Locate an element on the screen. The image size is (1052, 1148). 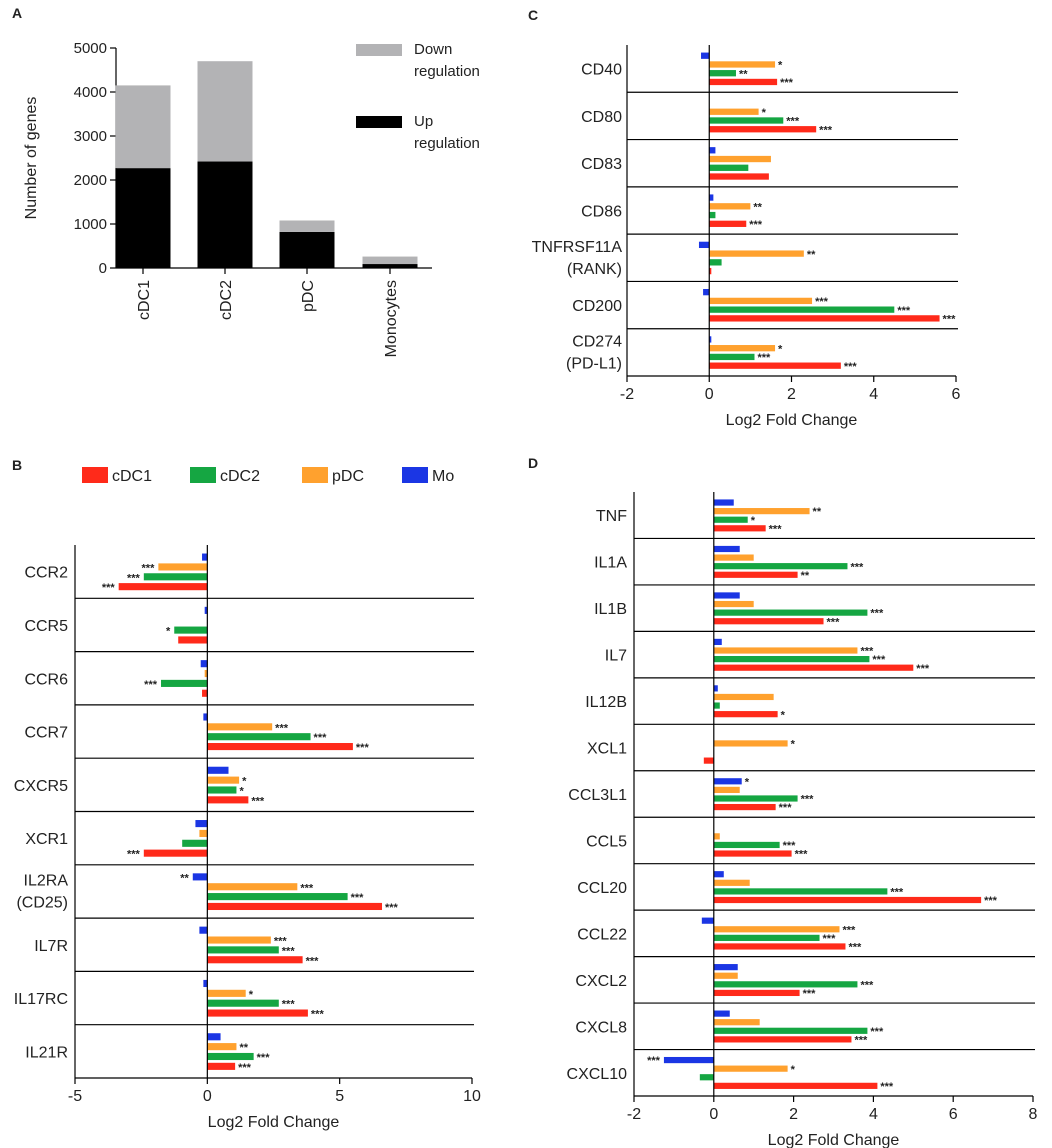
sig-label-b: * is located at coordinates (168, 632).